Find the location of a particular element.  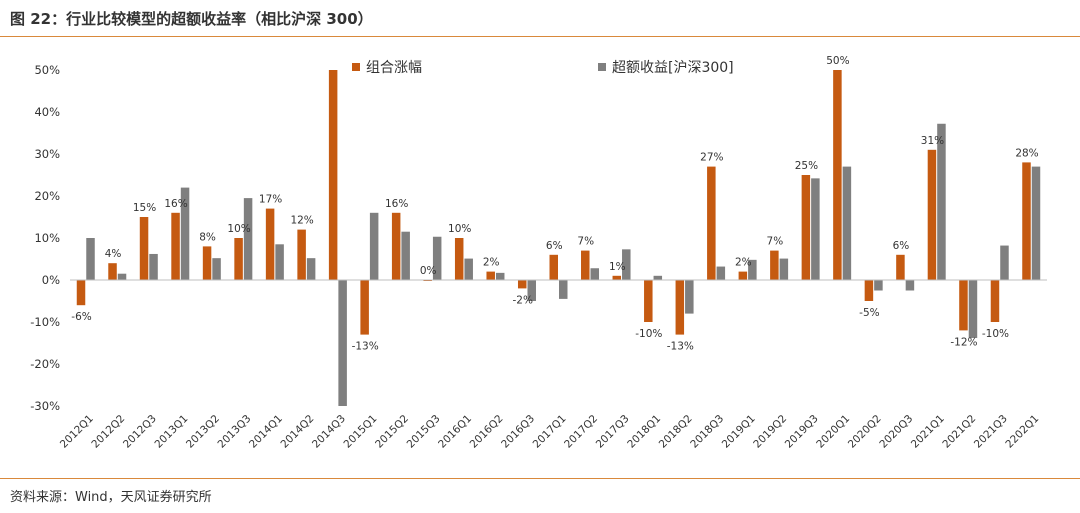

y-axis: -30% -20% -10% 0% 10% 20% 30% 40% 50% is located at coordinates (45, 238).